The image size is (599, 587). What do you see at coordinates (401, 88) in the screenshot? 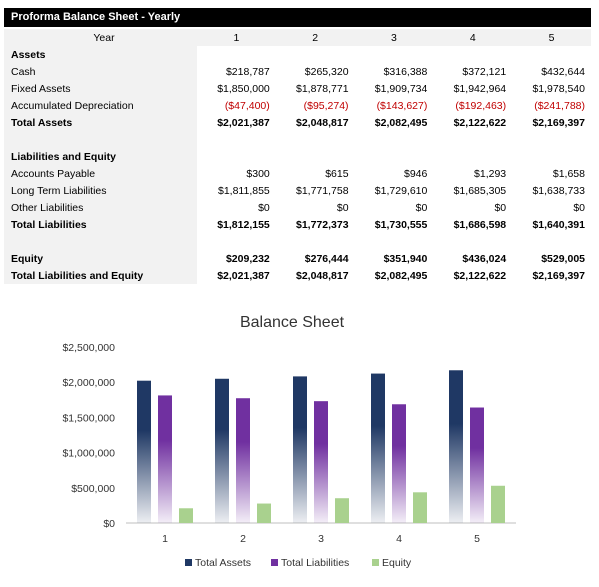
I see `table-cell: $1,909,734` at bounding box center [401, 88].